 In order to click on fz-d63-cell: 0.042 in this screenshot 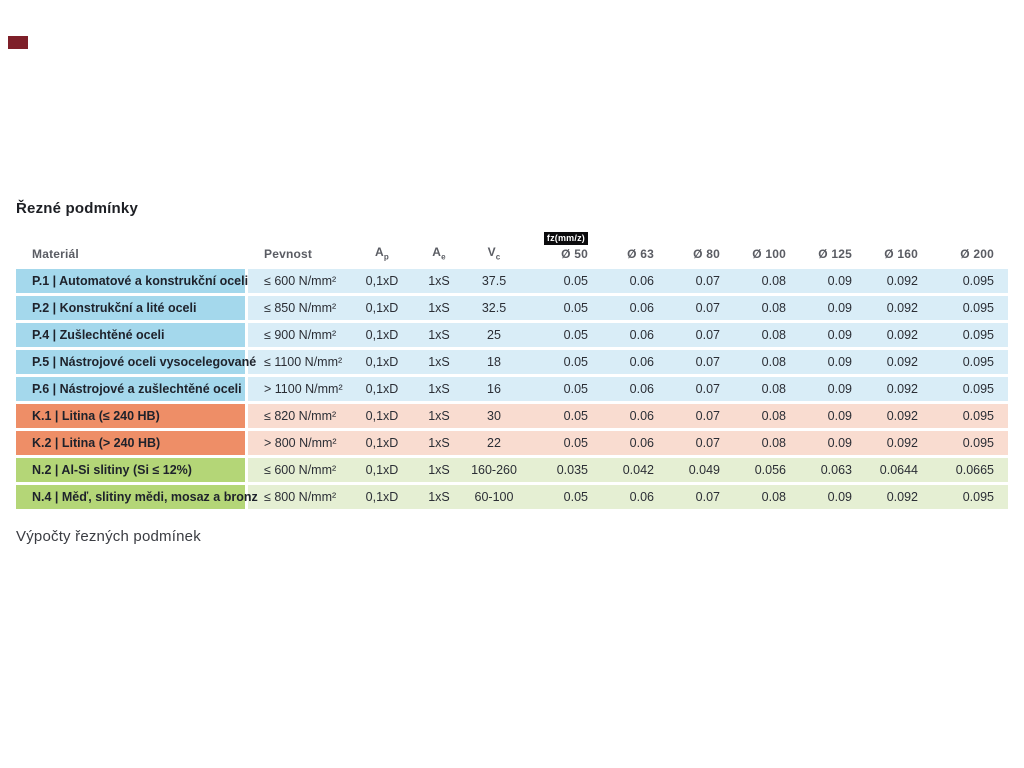, I will do `click(635, 471)`.